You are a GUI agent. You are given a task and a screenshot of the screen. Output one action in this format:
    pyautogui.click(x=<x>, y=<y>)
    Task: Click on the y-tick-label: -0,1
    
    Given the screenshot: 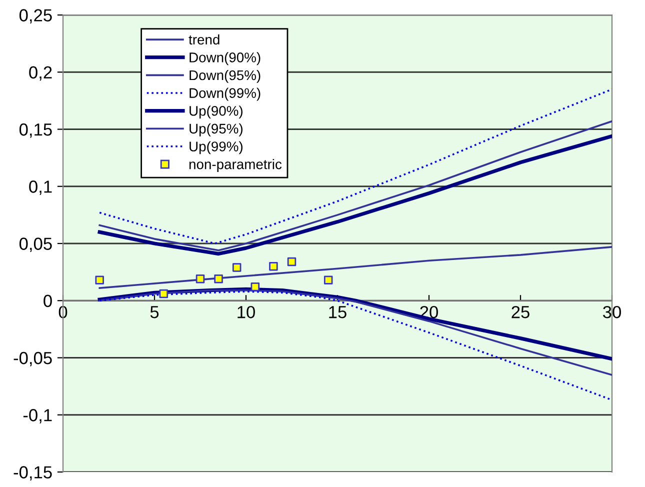 What is the action you would take?
    pyautogui.click(x=37, y=416)
    